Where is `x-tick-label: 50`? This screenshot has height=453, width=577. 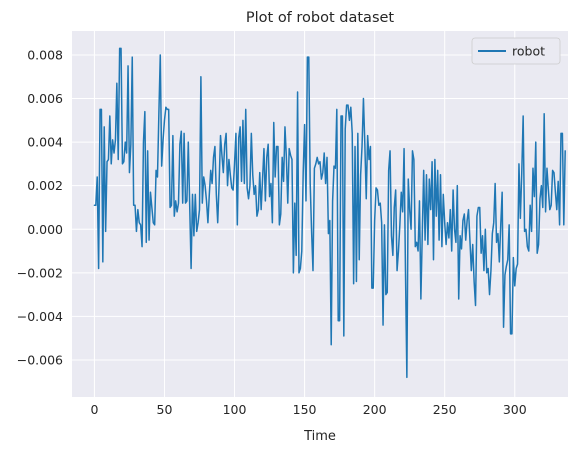 x-tick-label: 50 is located at coordinates (165, 409).